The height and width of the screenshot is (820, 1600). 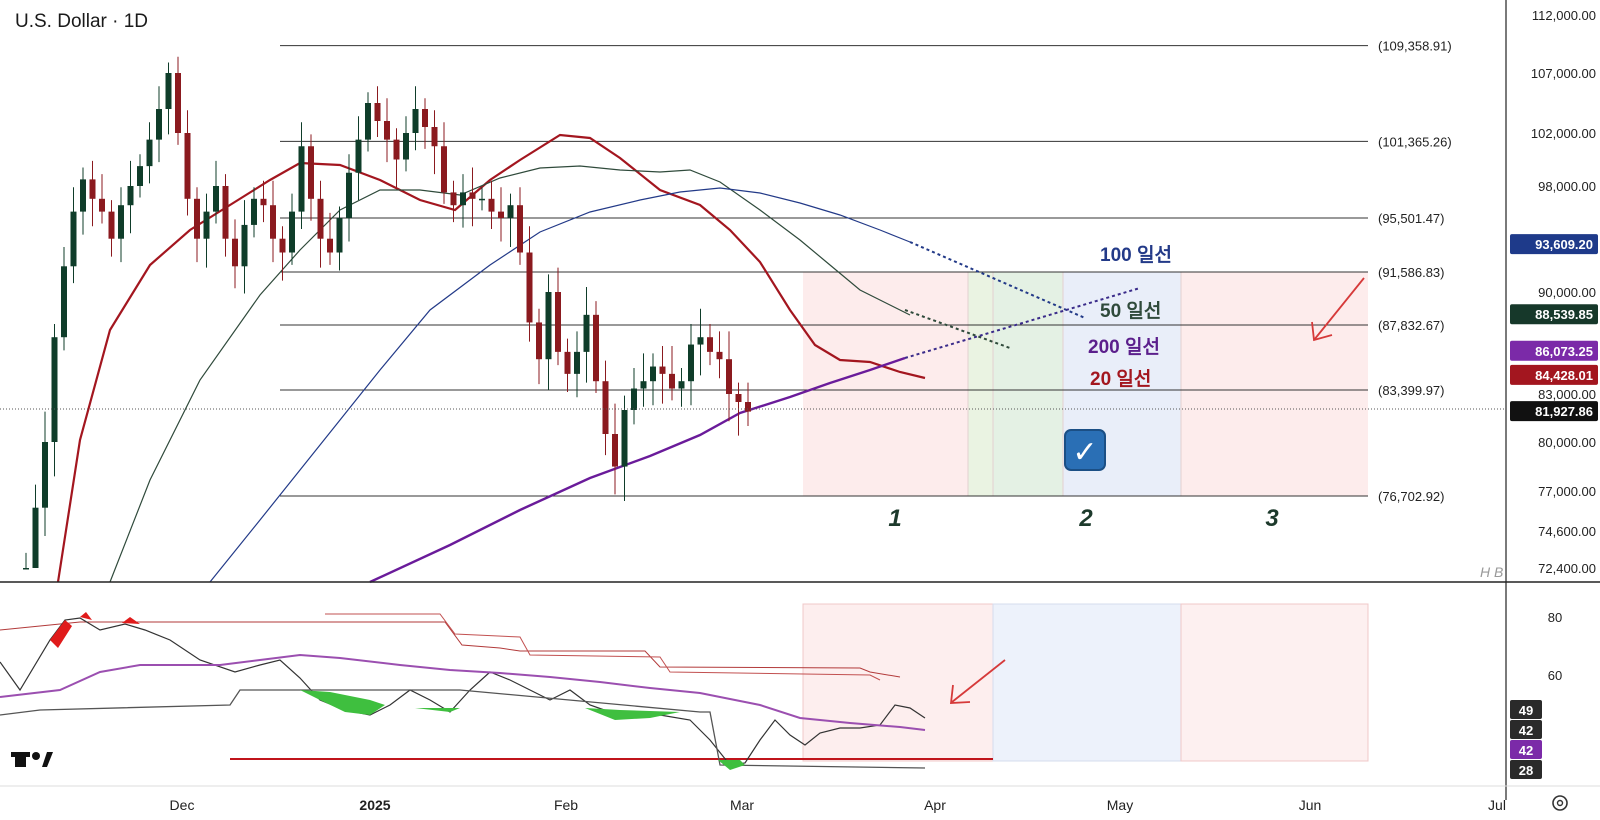 What do you see at coordinates (1411, 218) in the screenshot?
I see `level-label: (95,501.47)` at bounding box center [1411, 218].